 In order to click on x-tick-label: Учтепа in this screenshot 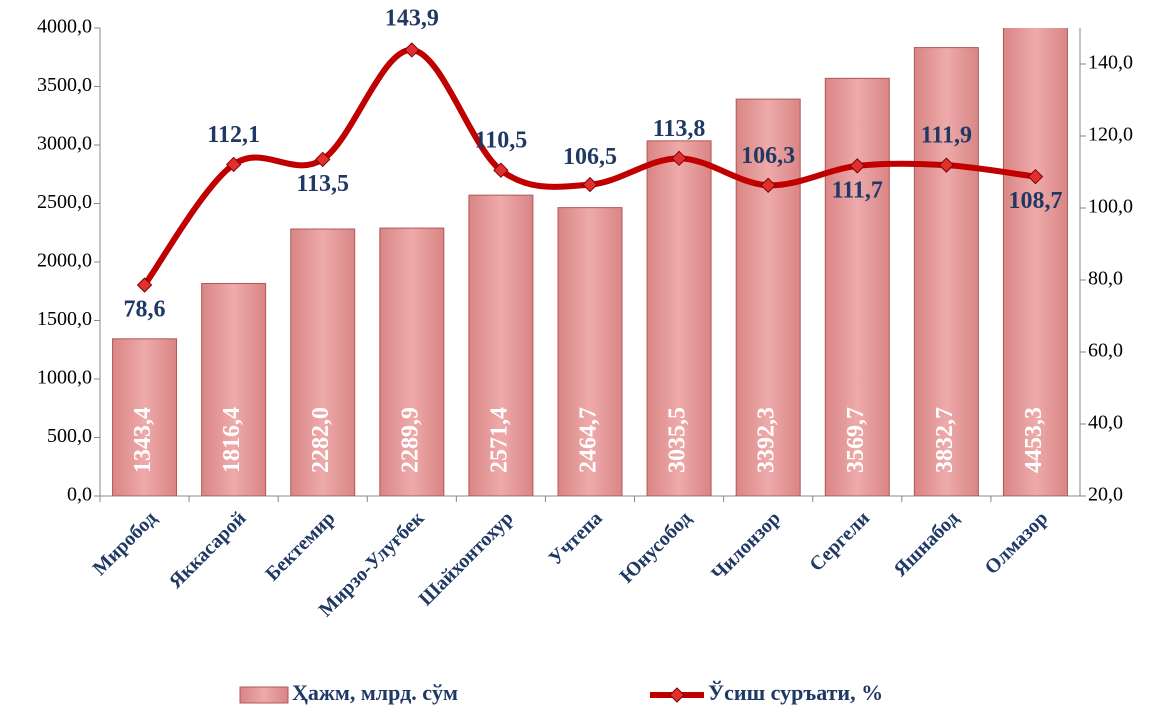, I will do `click(575, 538)`.